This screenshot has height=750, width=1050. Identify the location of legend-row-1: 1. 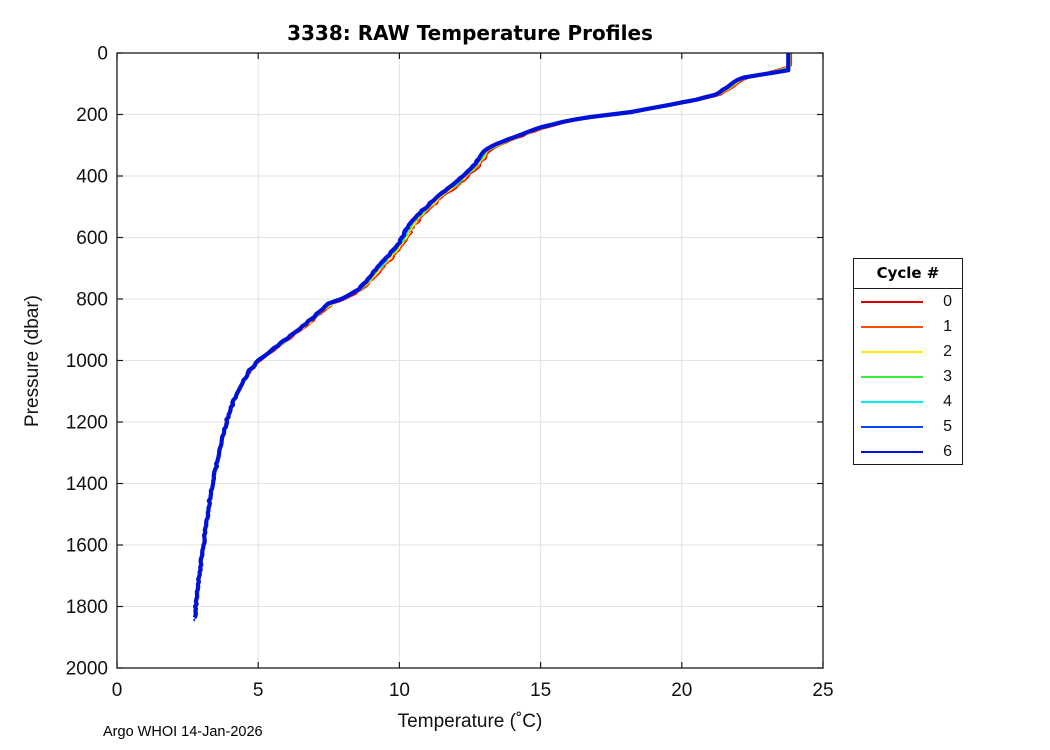
(908, 326).